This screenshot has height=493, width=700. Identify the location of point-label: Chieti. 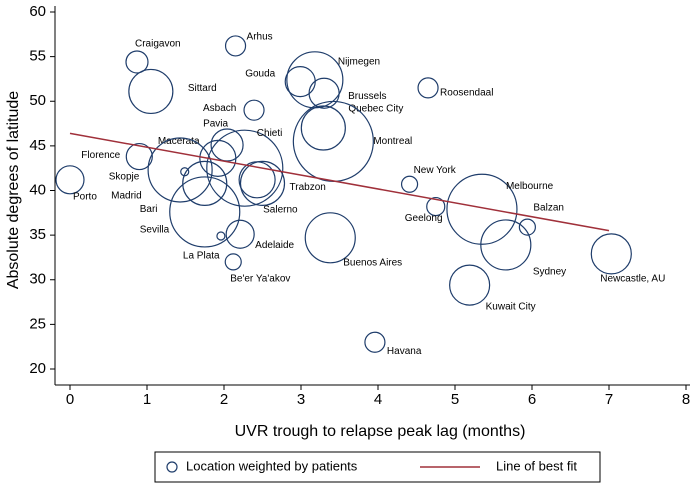
(270, 133).